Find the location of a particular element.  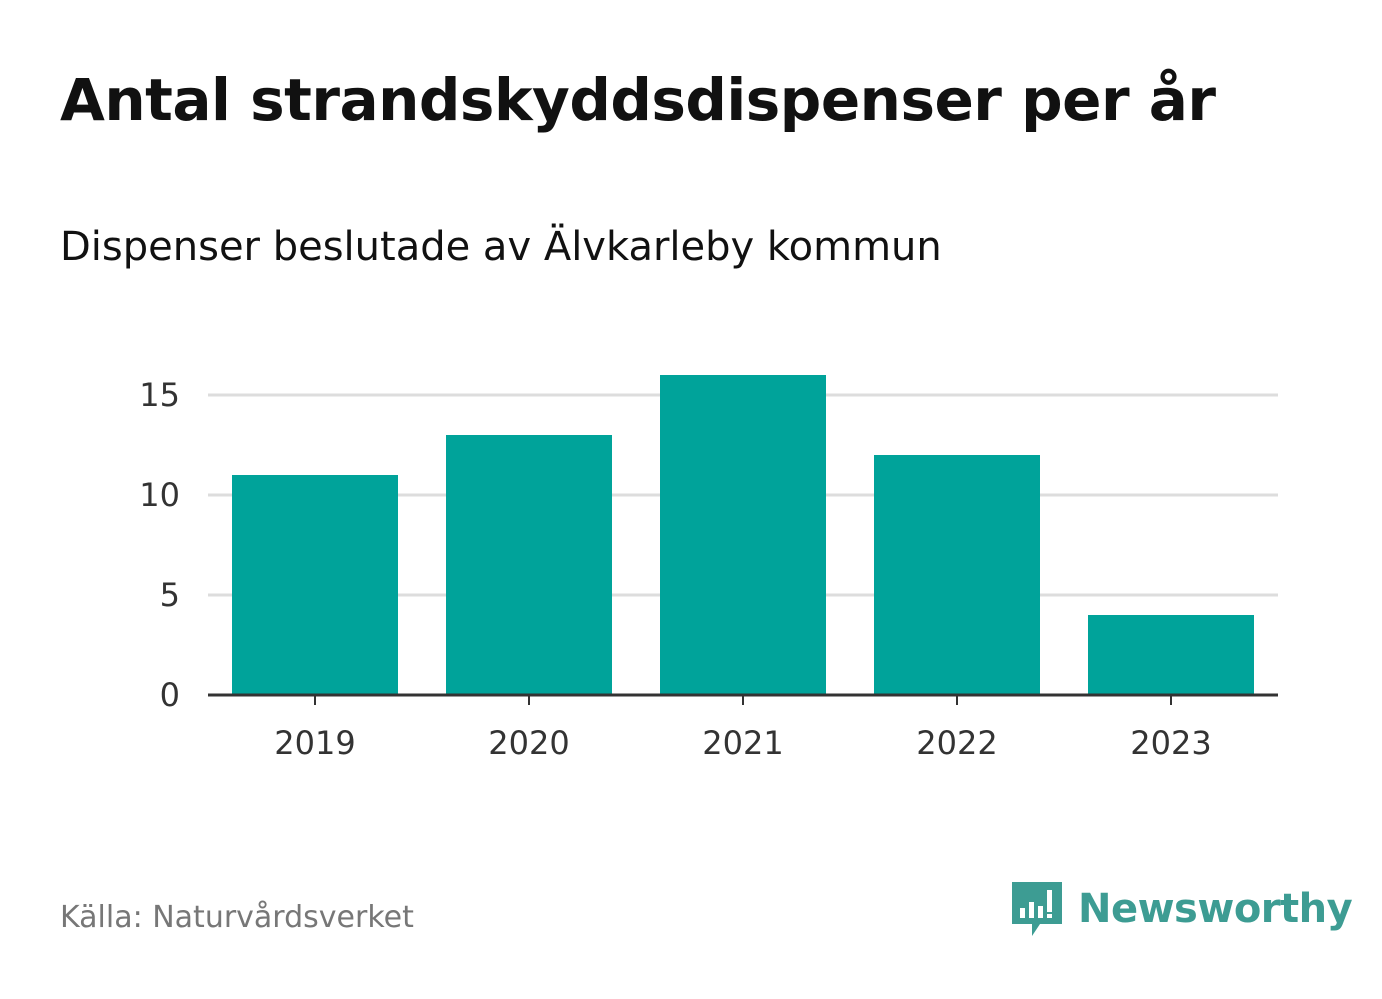

y-tick-label-10: 10 is located at coordinates (159, 495).